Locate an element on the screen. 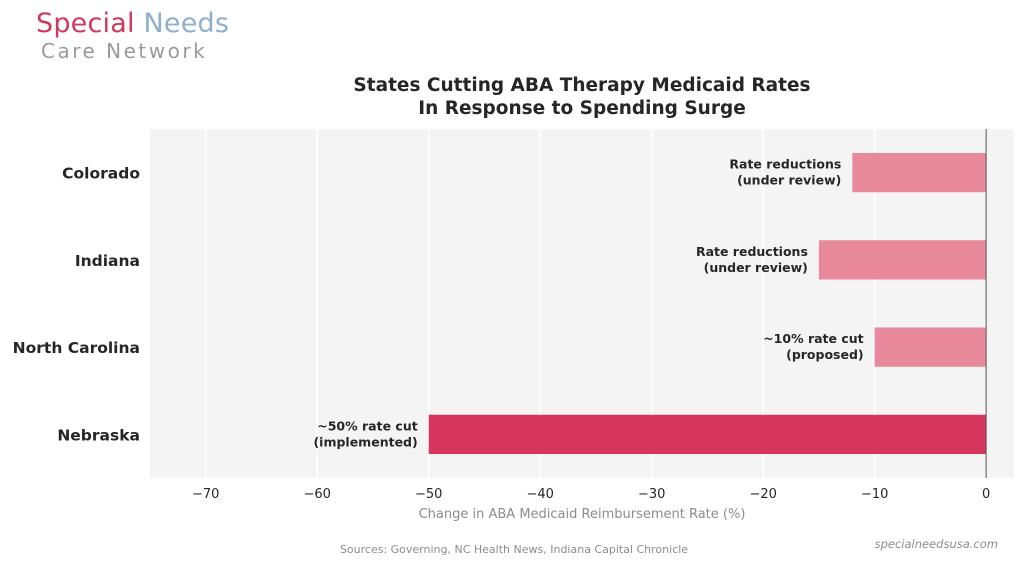 Image resolution: width=1024 pixels, height=567 pixels. bar-annotation: (implemented) is located at coordinates (365, 441).